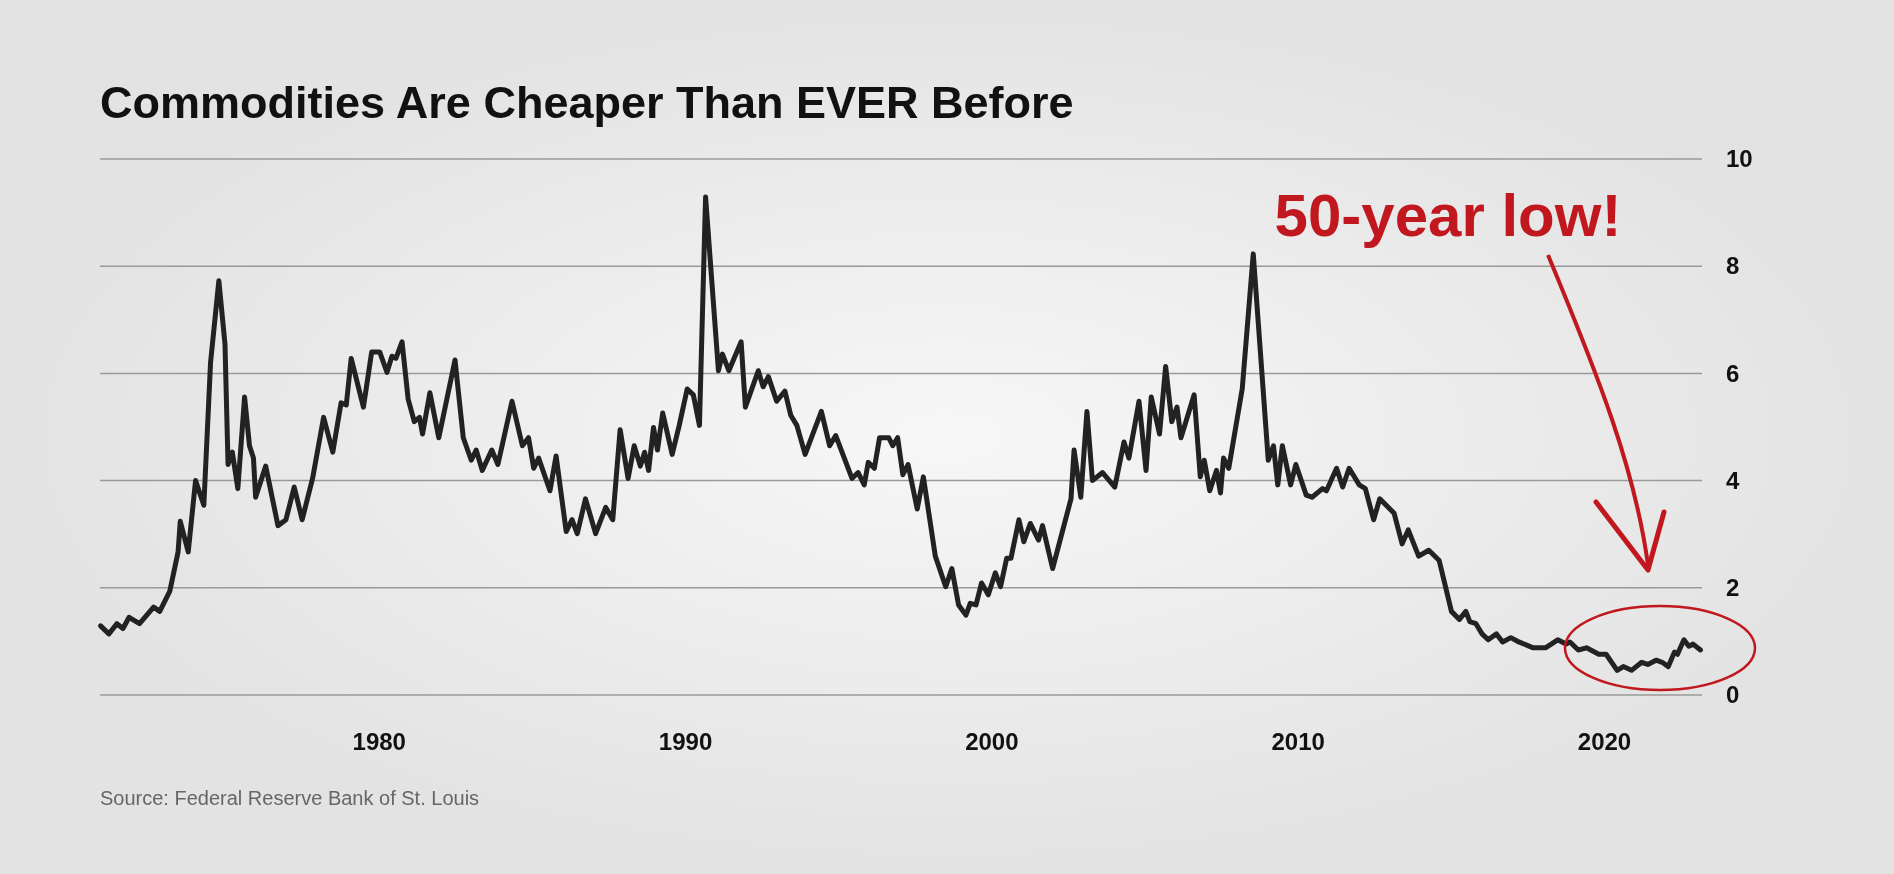  I want to click on x-tick-label: 1980, so click(379, 742).